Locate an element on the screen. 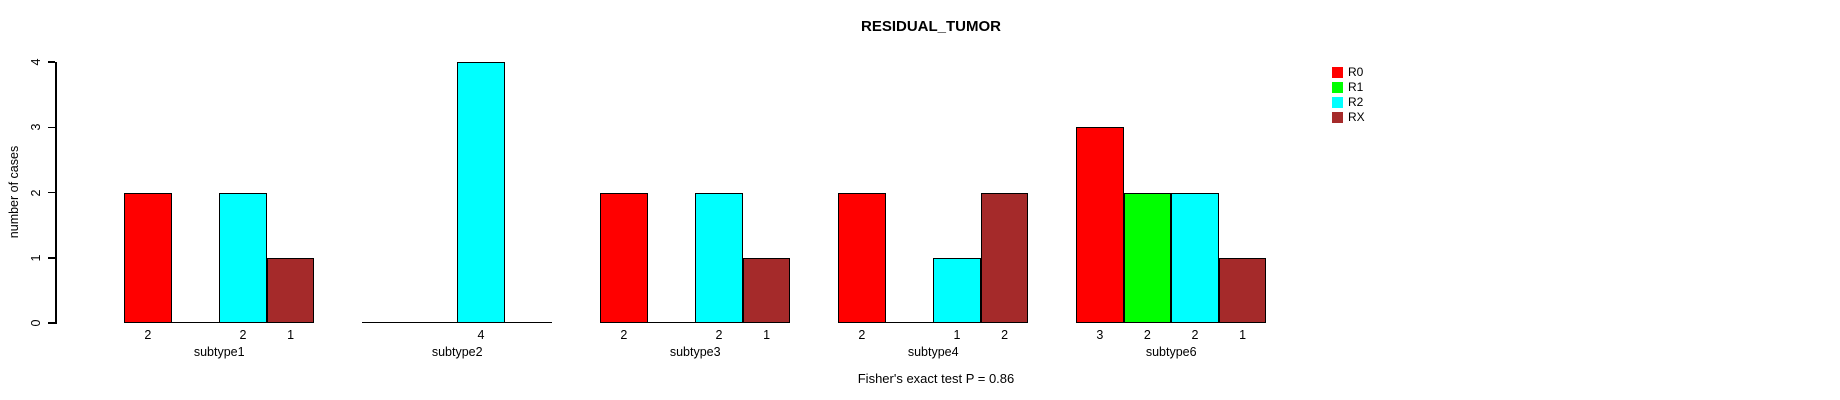  bar-rx-subtype1 is located at coordinates (290, 290).